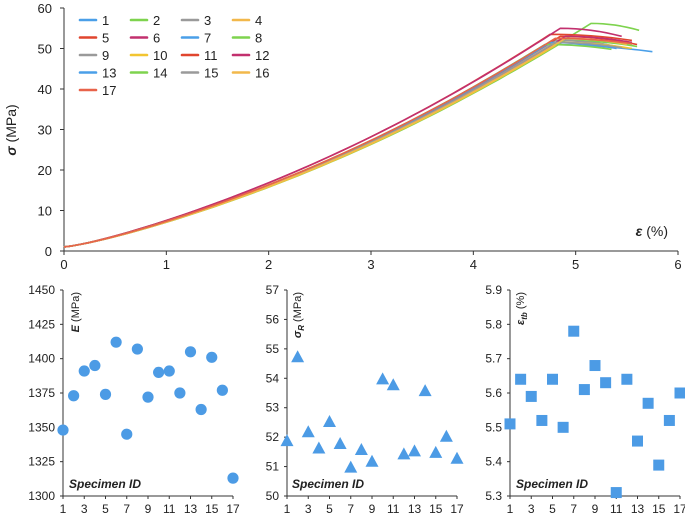  I want to click on strength-x-tick-label: 17, so click(457, 508).